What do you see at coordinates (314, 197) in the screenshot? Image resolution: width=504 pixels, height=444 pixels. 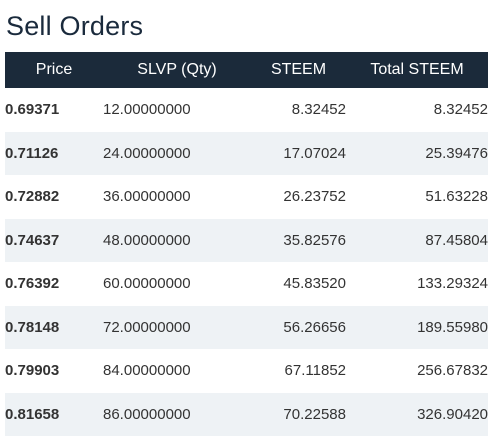 I see `steem-cell: 26.23752` at bounding box center [314, 197].